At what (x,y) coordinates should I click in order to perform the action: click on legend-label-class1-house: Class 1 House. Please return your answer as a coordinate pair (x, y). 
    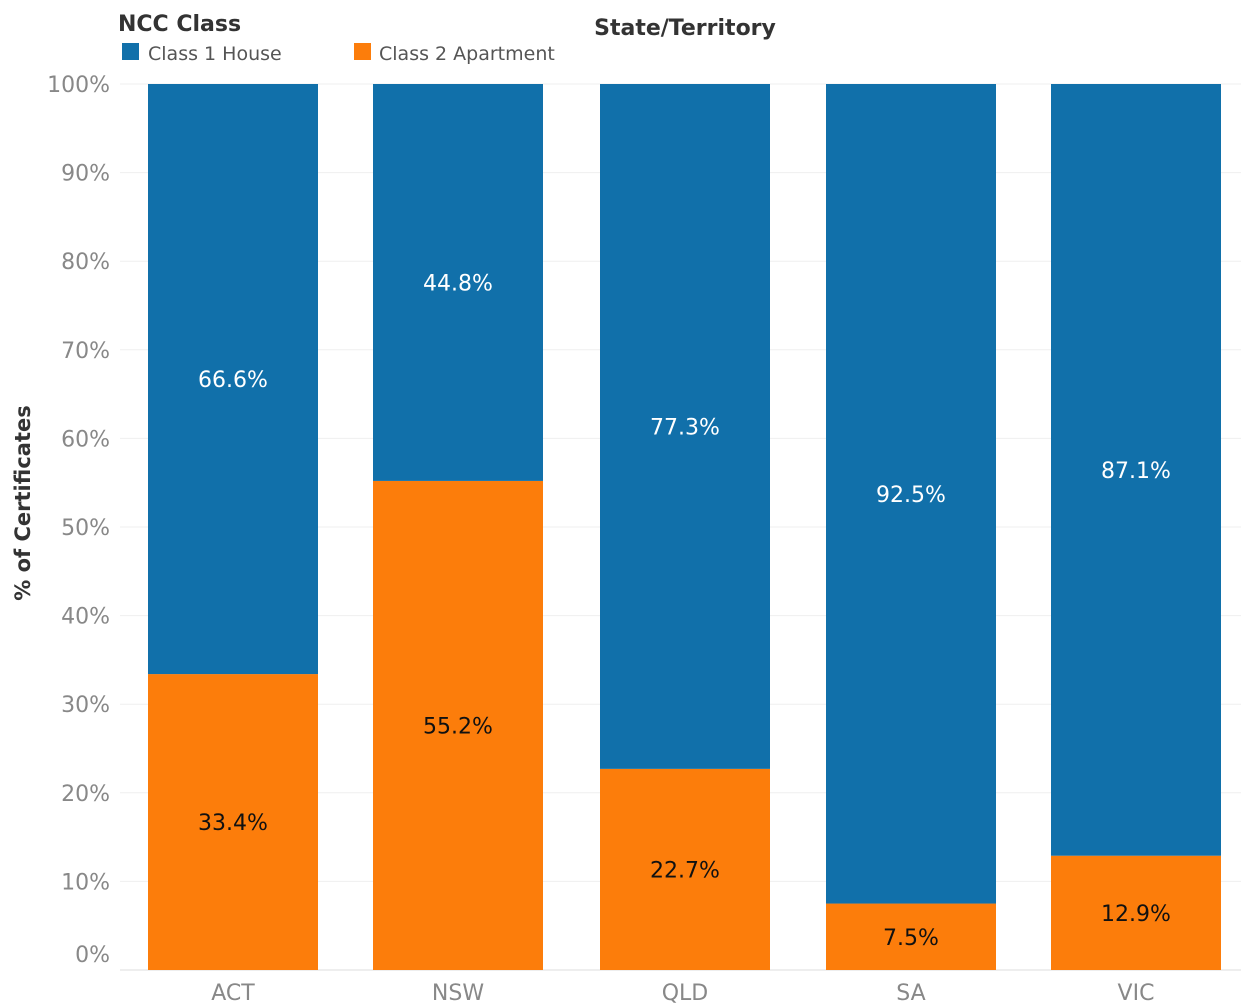
    Looking at the image, I should click on (215, 54).